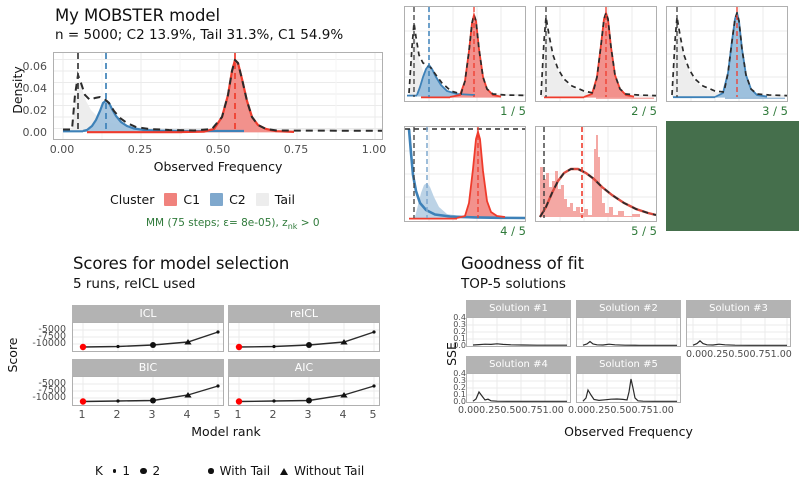  Describe the element at coordinates (52, 383) in the screenshot. I see `scores-ytick-row2-0: -5000` at that location.